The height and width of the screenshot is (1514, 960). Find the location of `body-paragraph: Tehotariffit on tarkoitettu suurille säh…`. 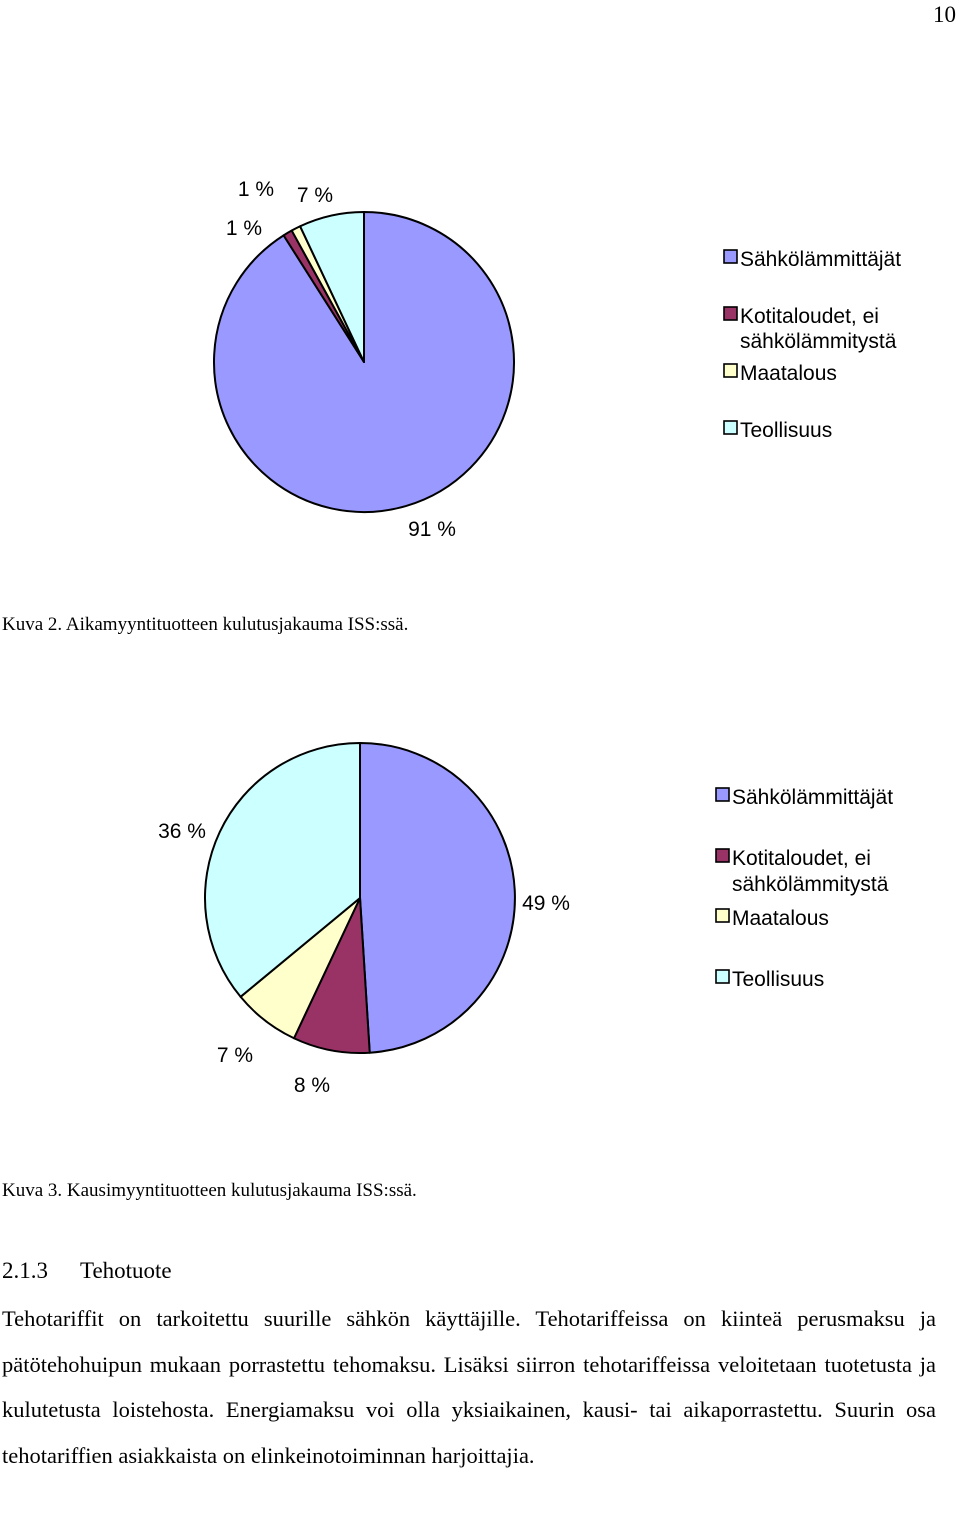

body-paragraph: Tehotariffit on tarkoitettu suurille säh… is located at coordinates (469, 1387).